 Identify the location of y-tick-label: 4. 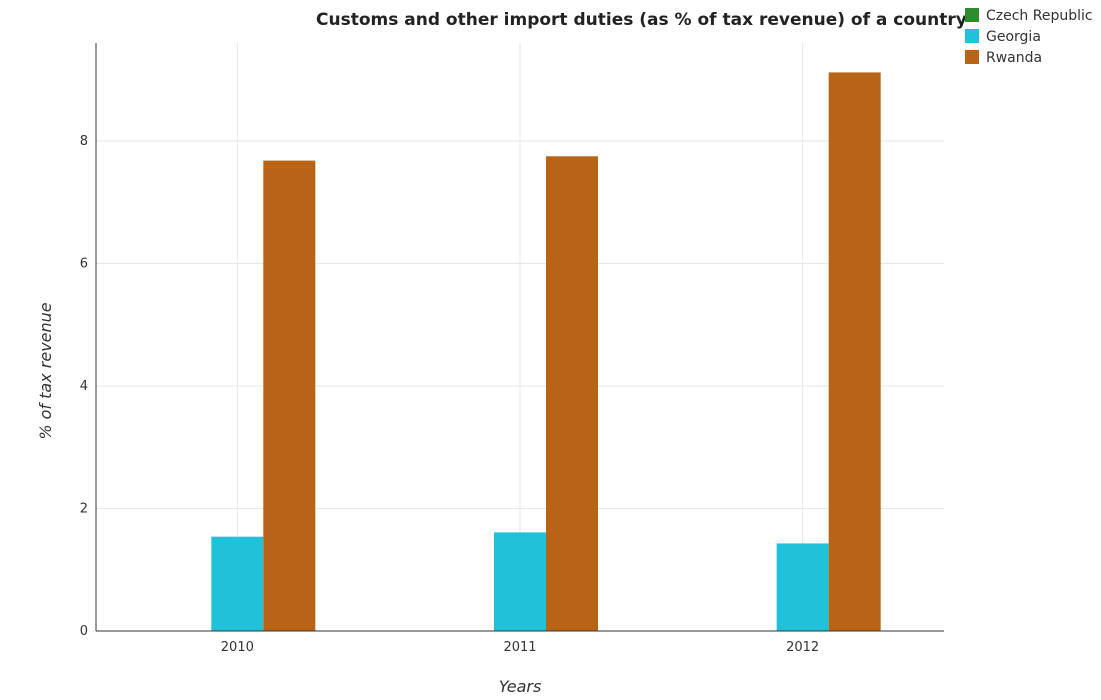
(84, 386).